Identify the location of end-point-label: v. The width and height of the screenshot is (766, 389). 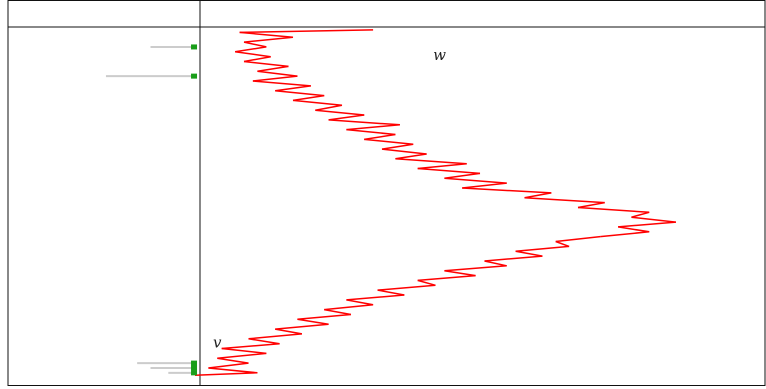
(217, 342).